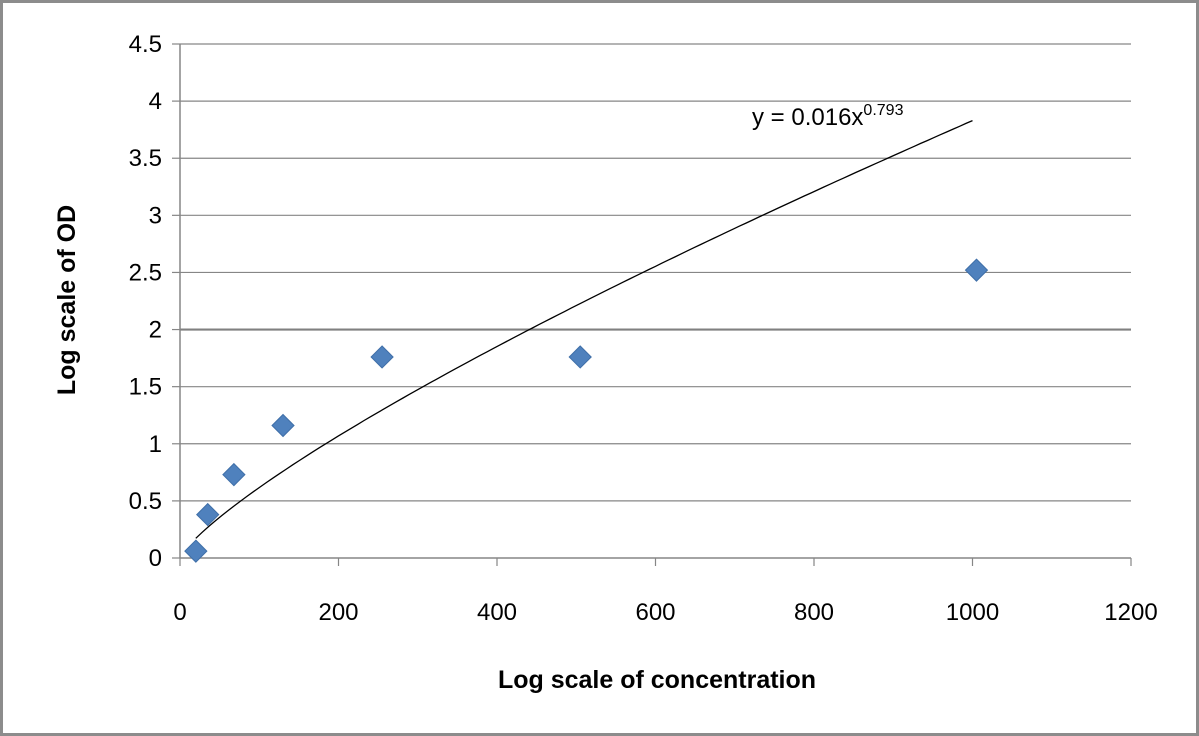  Describe the element at coordinates (657, 680) in the screenshot. I see `x-axis-title: Log scale of concentration` at that location.